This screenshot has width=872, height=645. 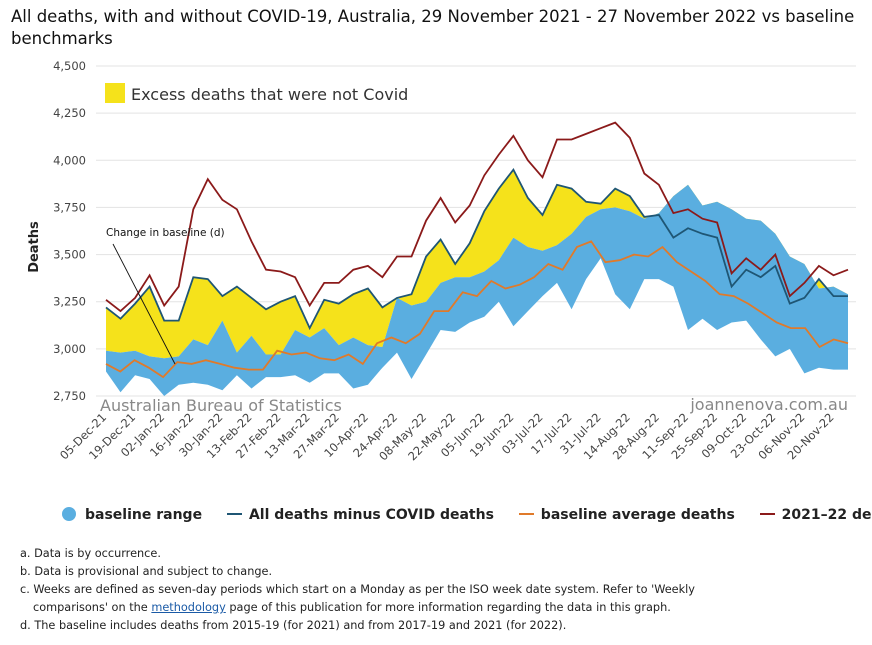 I want to click on watermark-joannenova: joannenova.com.au, so click(x=768, y=404).